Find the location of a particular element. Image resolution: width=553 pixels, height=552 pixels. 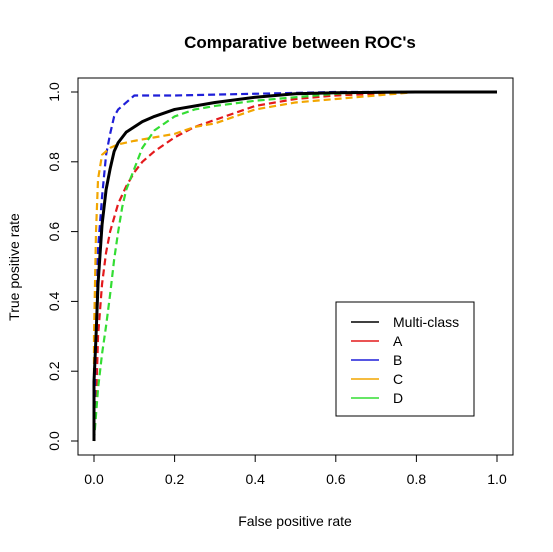

y-tick-label: 0.0 is located at coordinates (54, 441).